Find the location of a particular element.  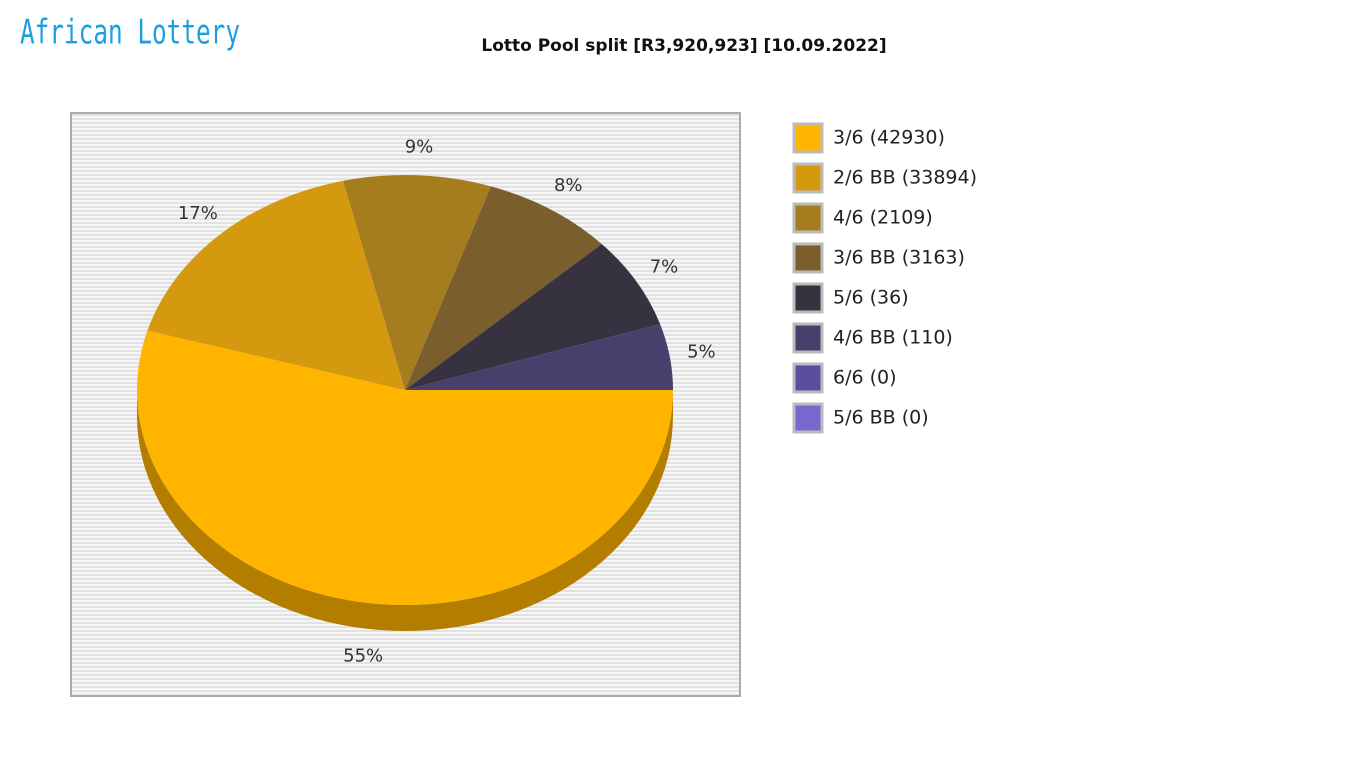

slice-label: 7% is located at coordinates (664, 266).